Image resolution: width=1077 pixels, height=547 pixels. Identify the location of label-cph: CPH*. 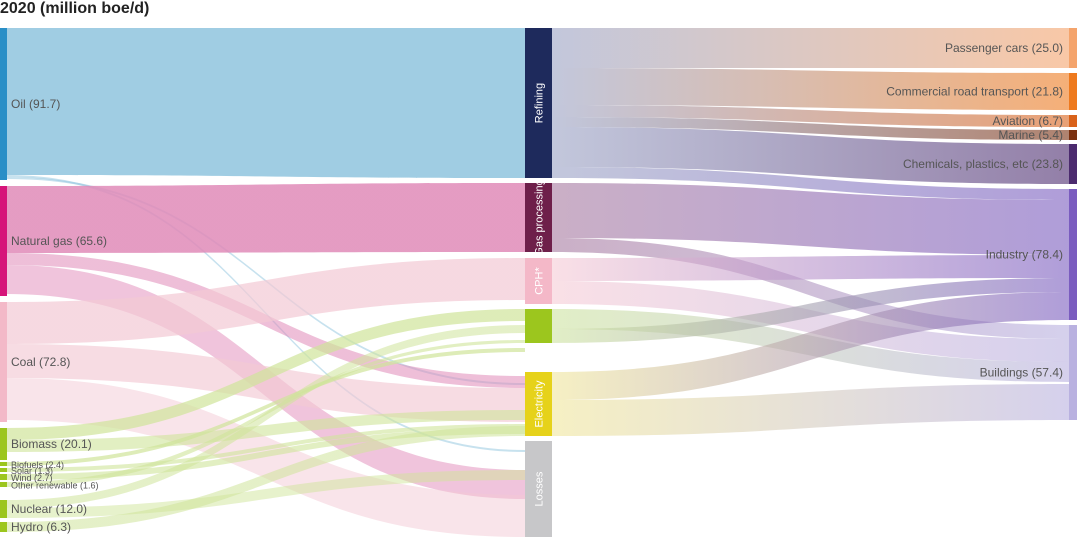
(540, 281).